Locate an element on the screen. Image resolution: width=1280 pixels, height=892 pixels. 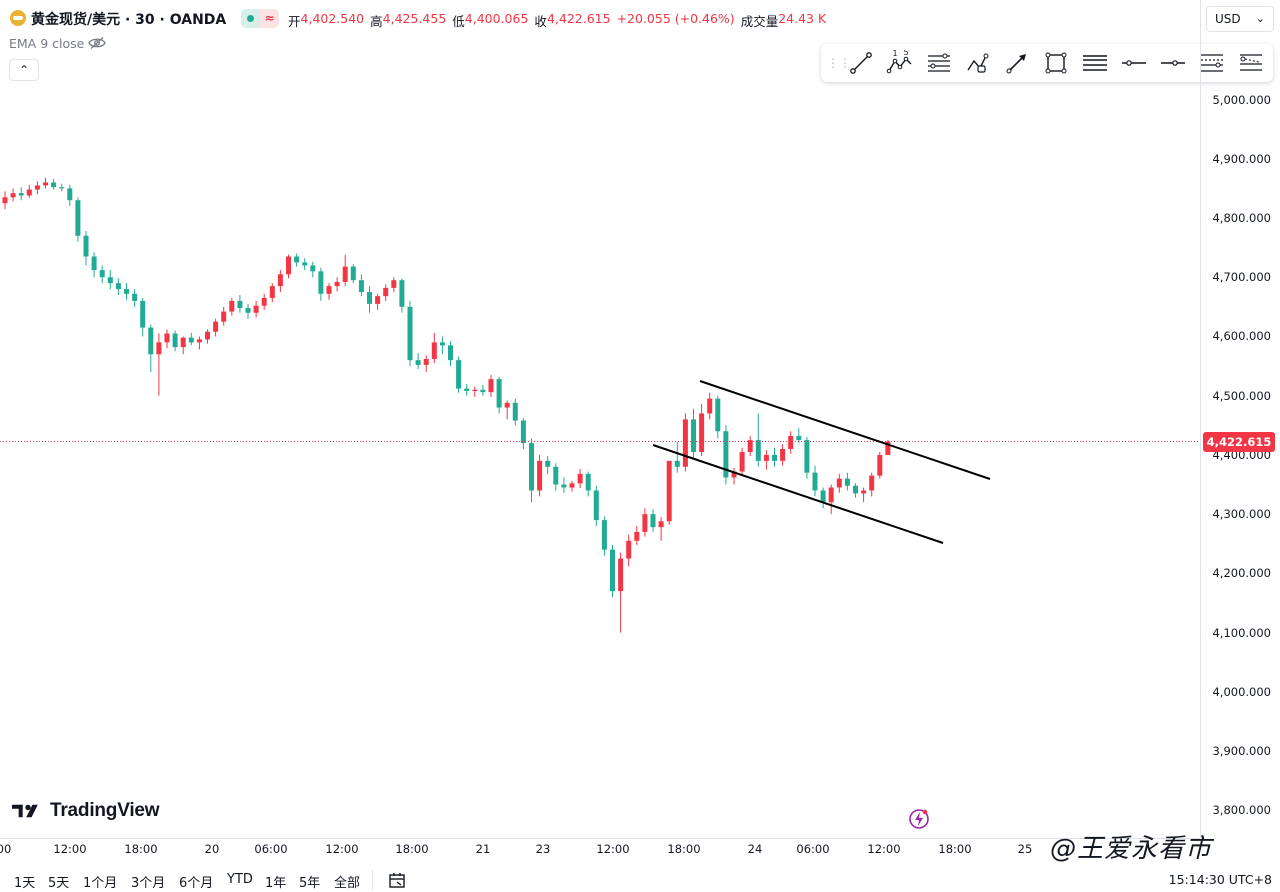
rectangle-icon is located at coordinates (1055, 63).